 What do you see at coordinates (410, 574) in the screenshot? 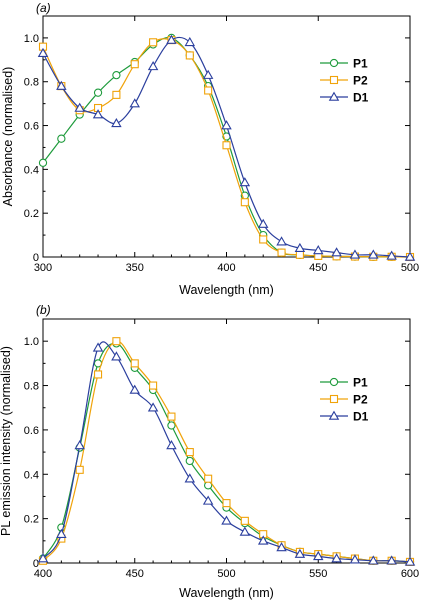
I see `x-tick-label: 600` at bounding box center [410, 574].